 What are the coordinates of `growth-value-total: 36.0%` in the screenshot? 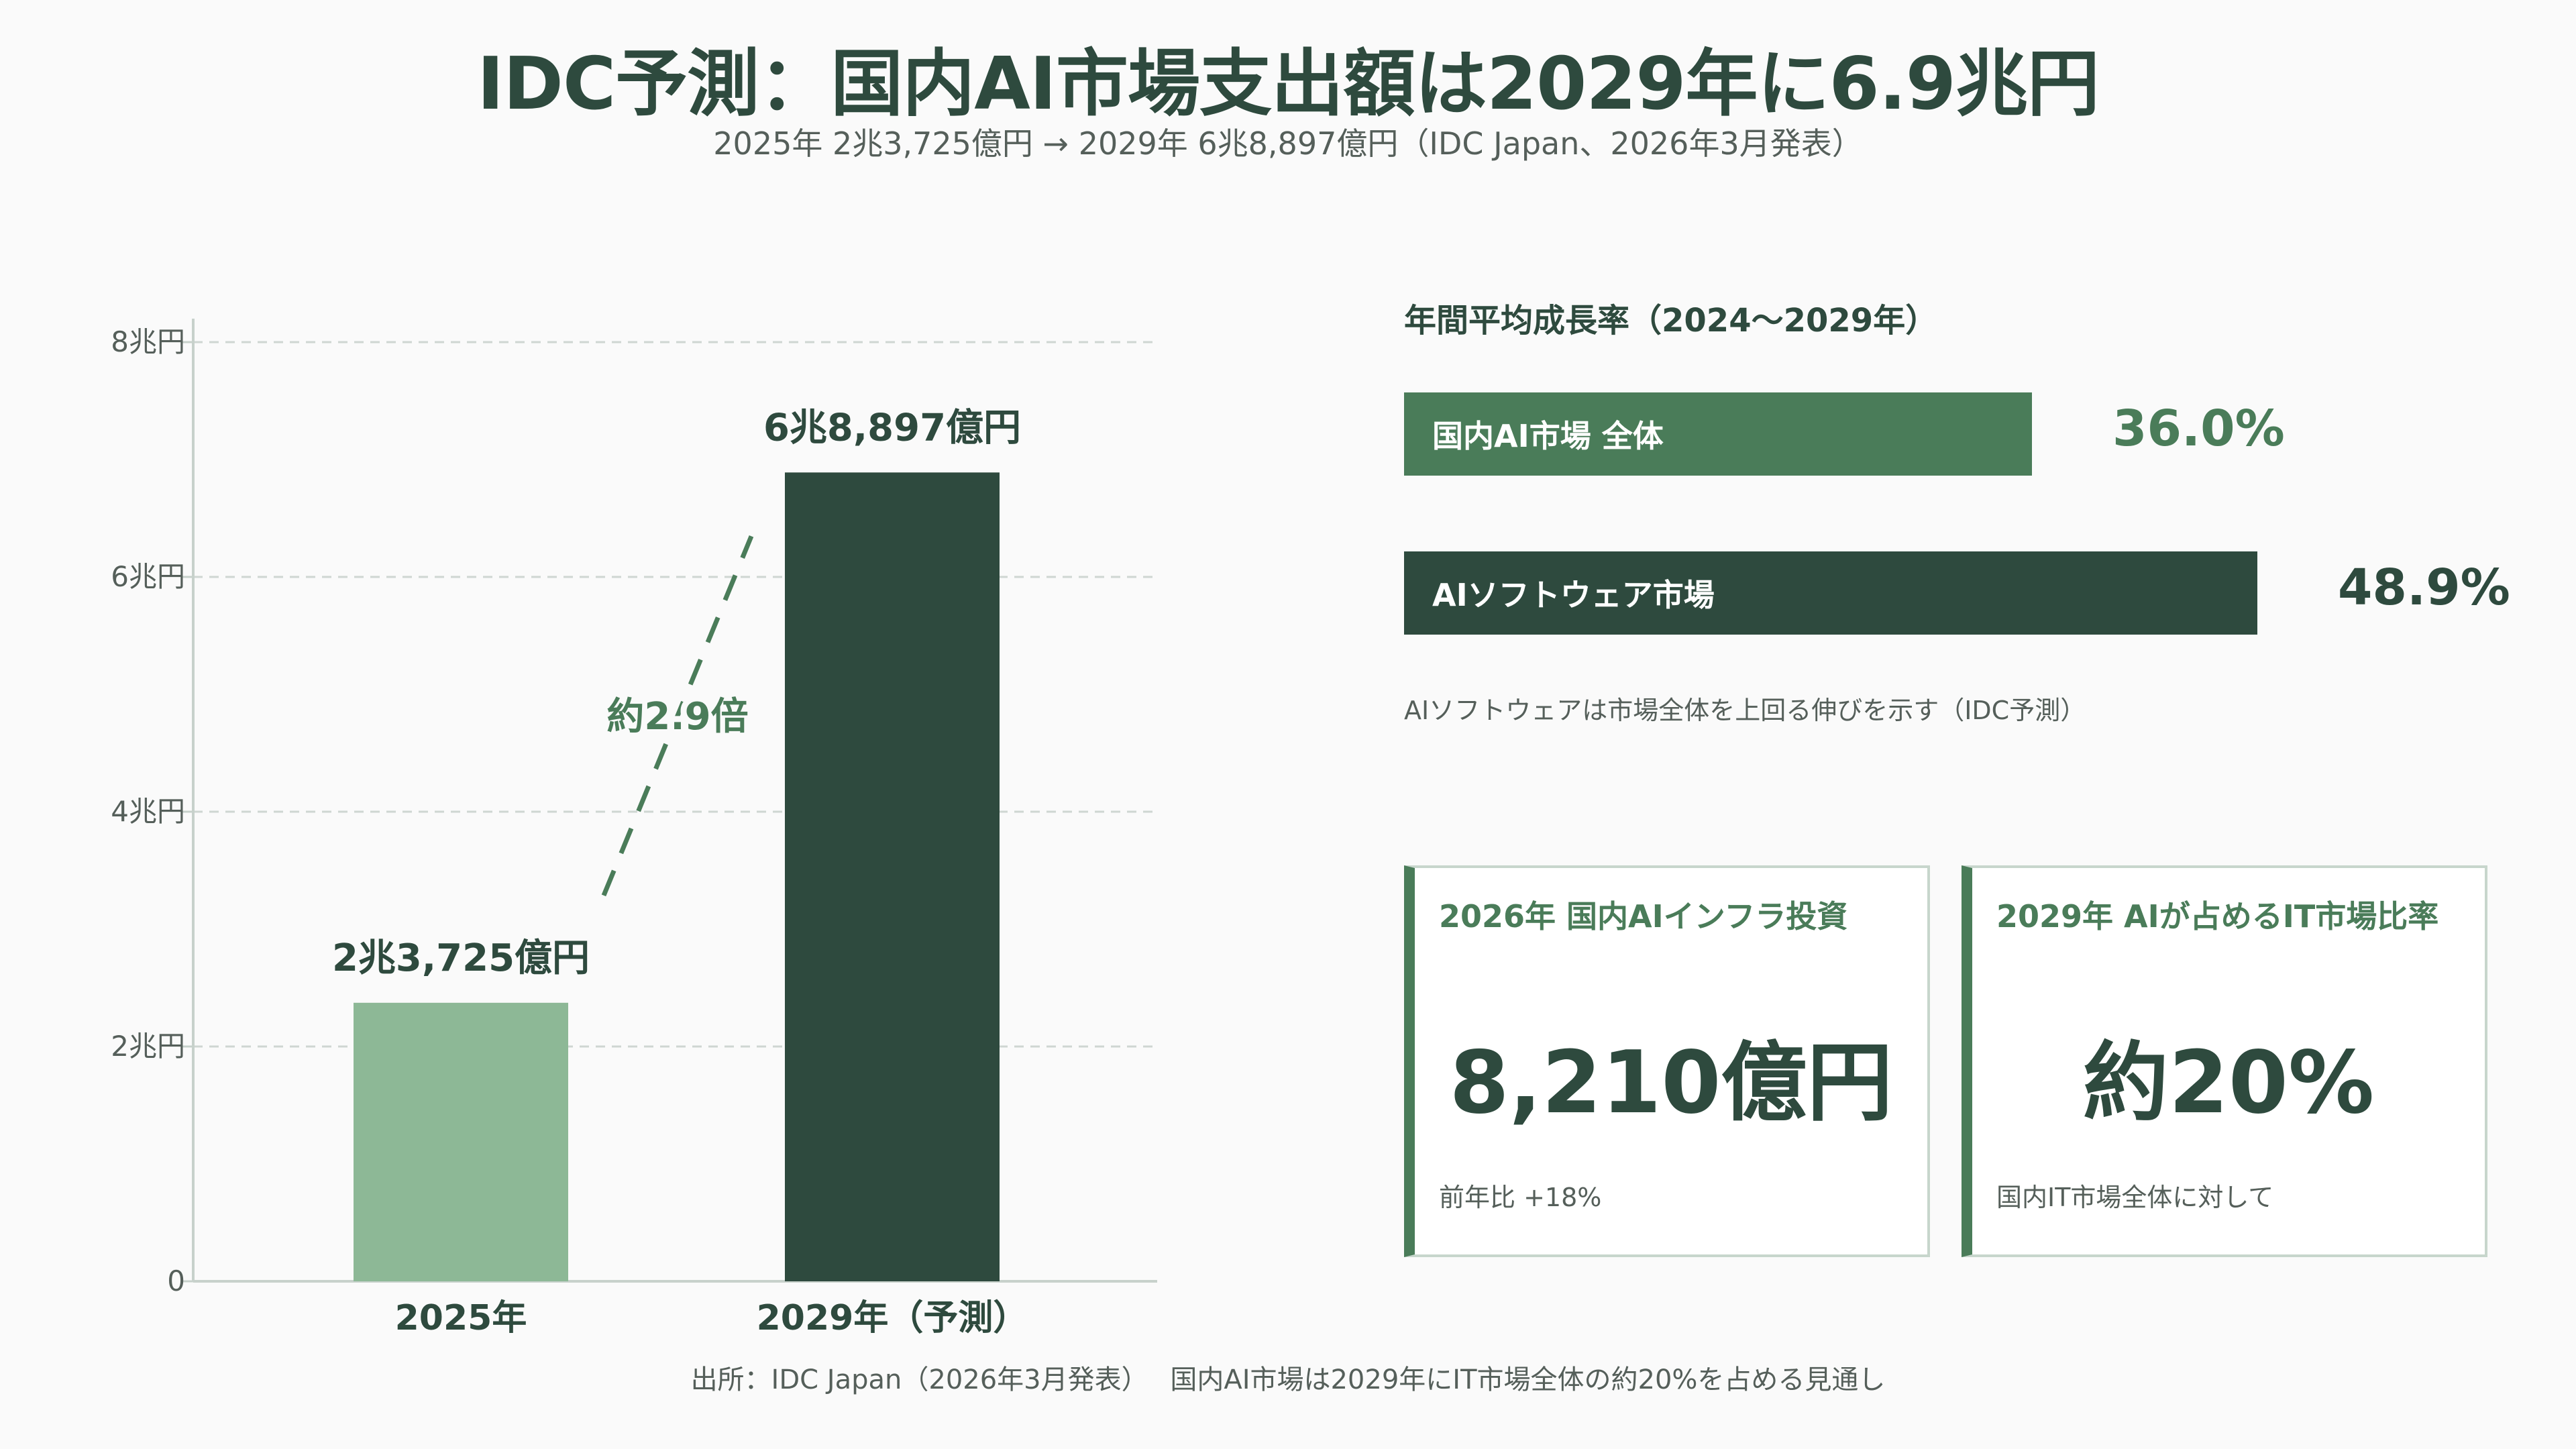 It's located at (2198, 429).